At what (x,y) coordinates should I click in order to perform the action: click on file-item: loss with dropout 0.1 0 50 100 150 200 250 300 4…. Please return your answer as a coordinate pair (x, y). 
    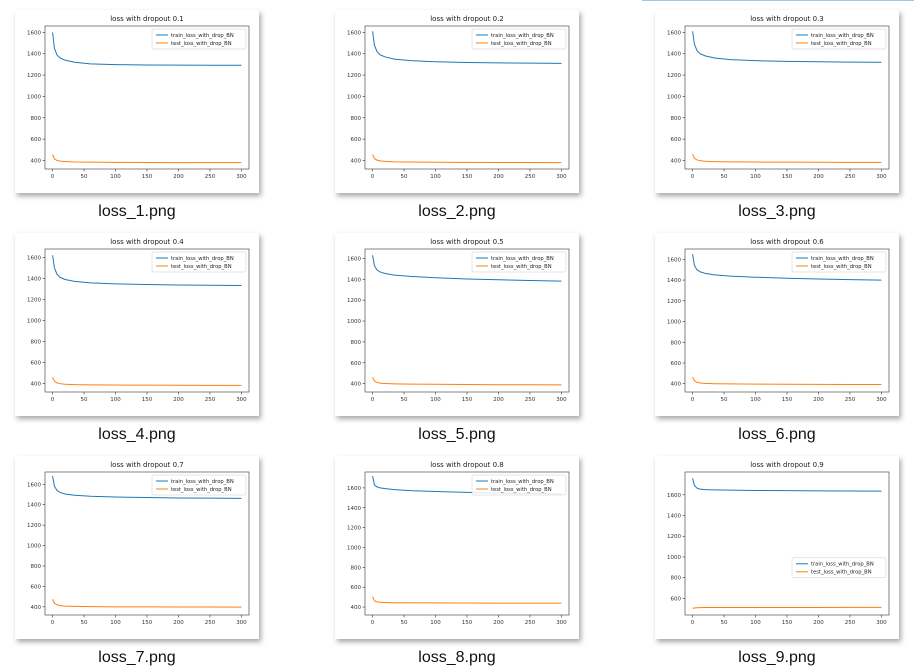
    Looking at the image, I should click on (140, 115).